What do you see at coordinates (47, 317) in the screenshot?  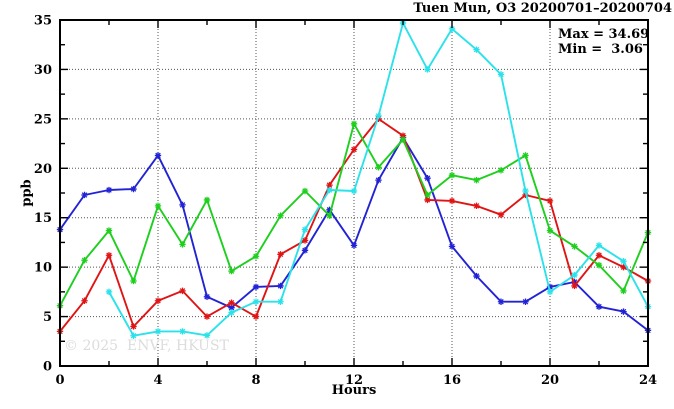 I see `y-tick-label: 5` at bounding box center [47, 317].